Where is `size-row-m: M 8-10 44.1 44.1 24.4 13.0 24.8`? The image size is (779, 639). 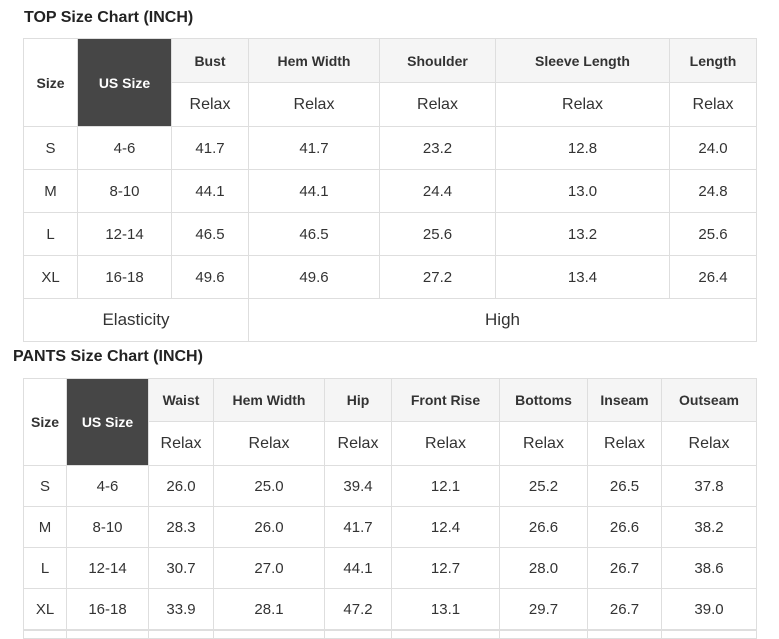 size-row-m: M 8-10 44.1 44.1 24.4 13.0 24.8 is located at coordinates (390, 191).